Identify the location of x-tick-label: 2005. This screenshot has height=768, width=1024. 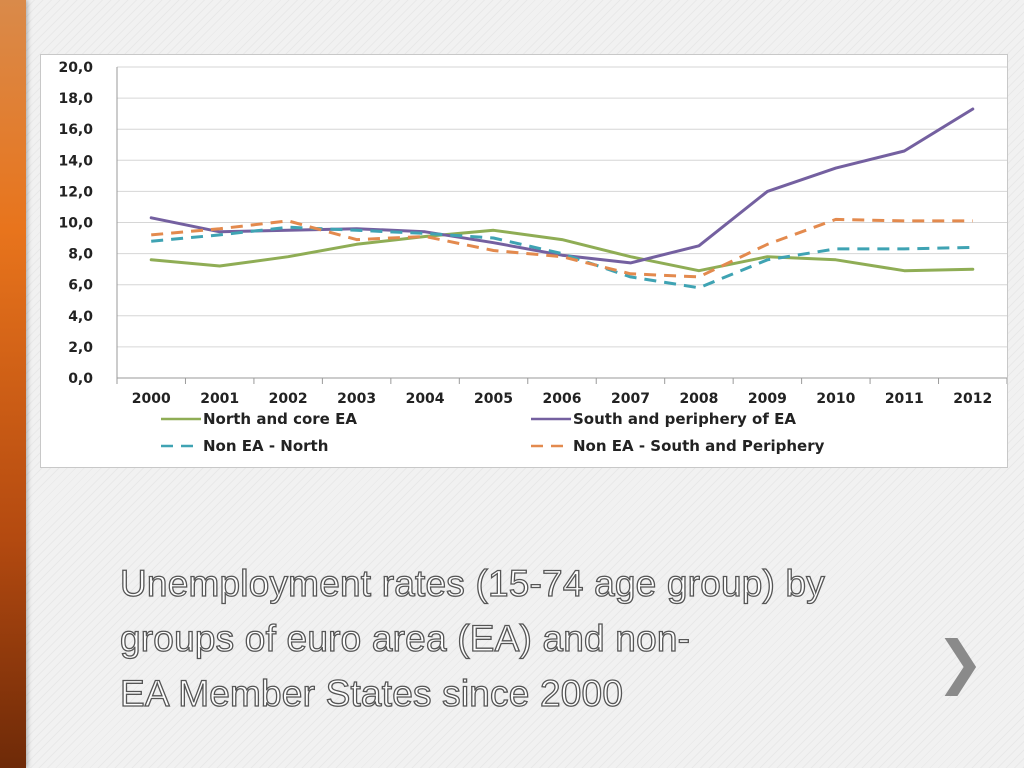
(493, 399).